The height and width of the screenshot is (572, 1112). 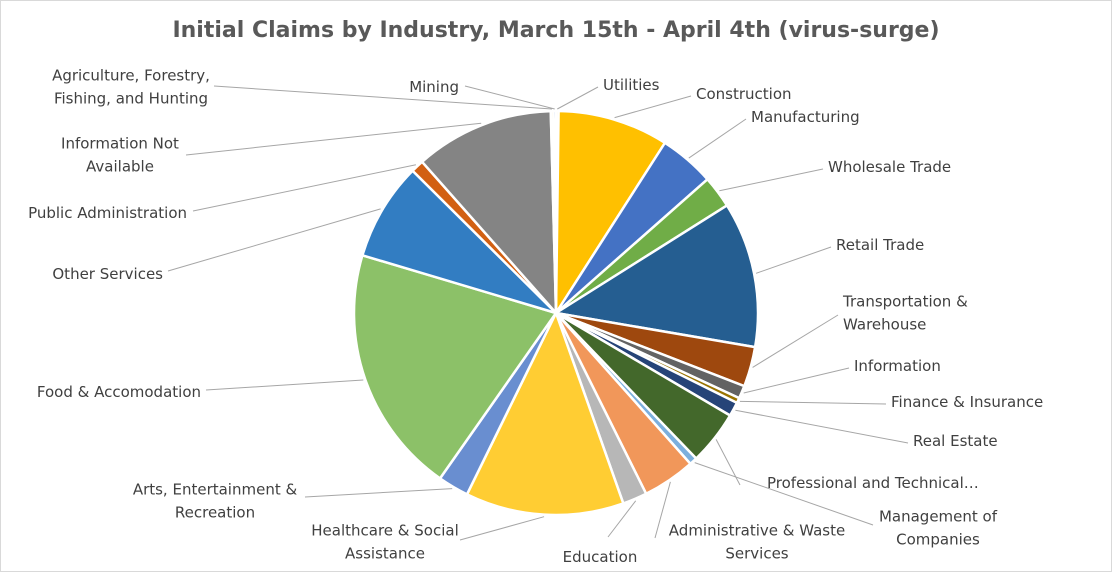 What do you see at coordinates (880, 245) in the screenshot?
I see `slice-label-5: Retail Trade` at bounding box center [880, 245].